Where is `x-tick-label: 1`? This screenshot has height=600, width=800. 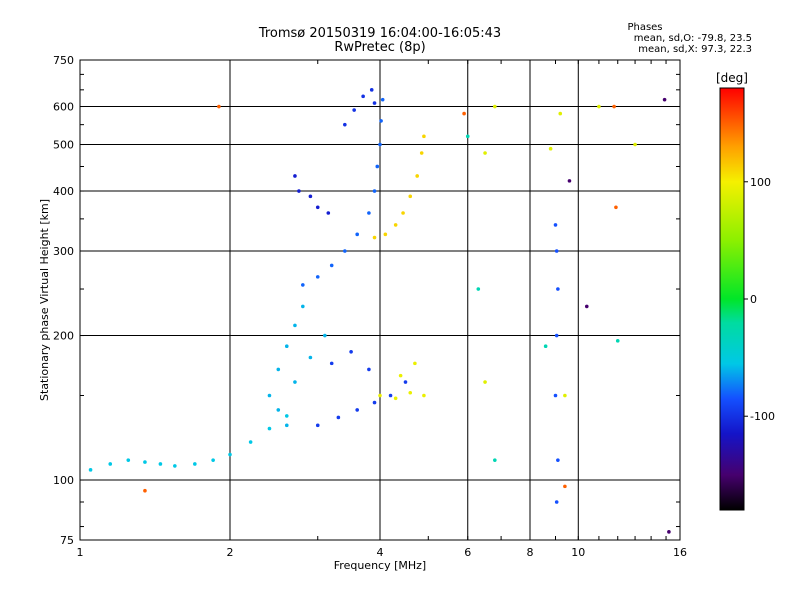 x-tick-label: 1 is located at coordinates (80, 552).